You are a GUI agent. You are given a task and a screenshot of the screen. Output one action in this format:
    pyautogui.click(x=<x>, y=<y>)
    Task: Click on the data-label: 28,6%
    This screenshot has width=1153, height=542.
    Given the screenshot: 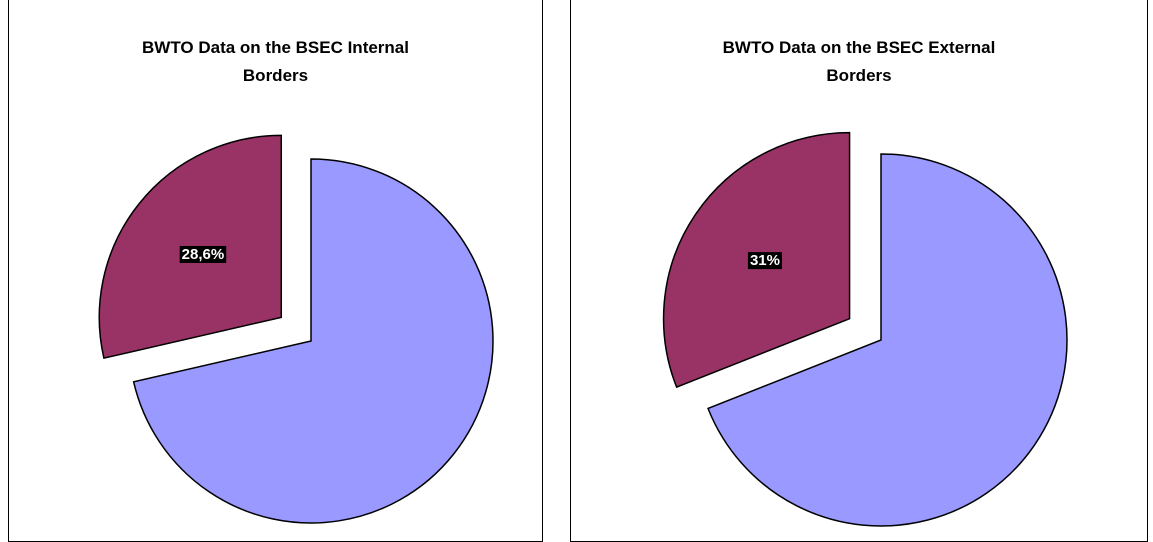 What is the action you would take?
    pyautogui.click(x=203, y=254)
    